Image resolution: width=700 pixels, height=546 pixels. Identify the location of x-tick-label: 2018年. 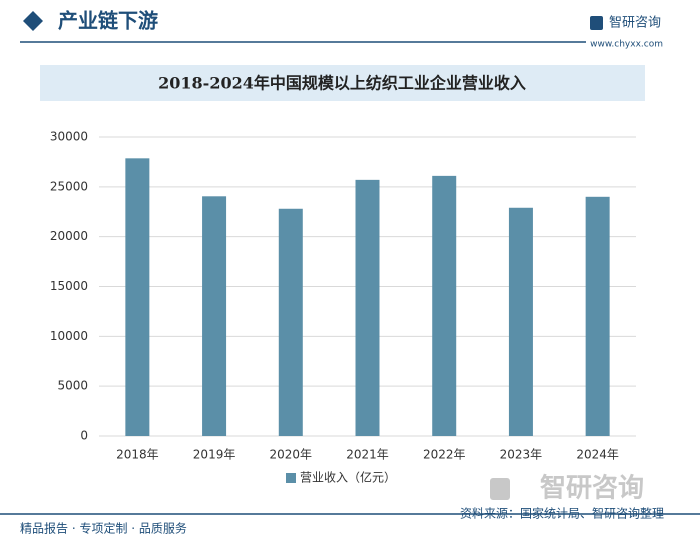
(137, 455).